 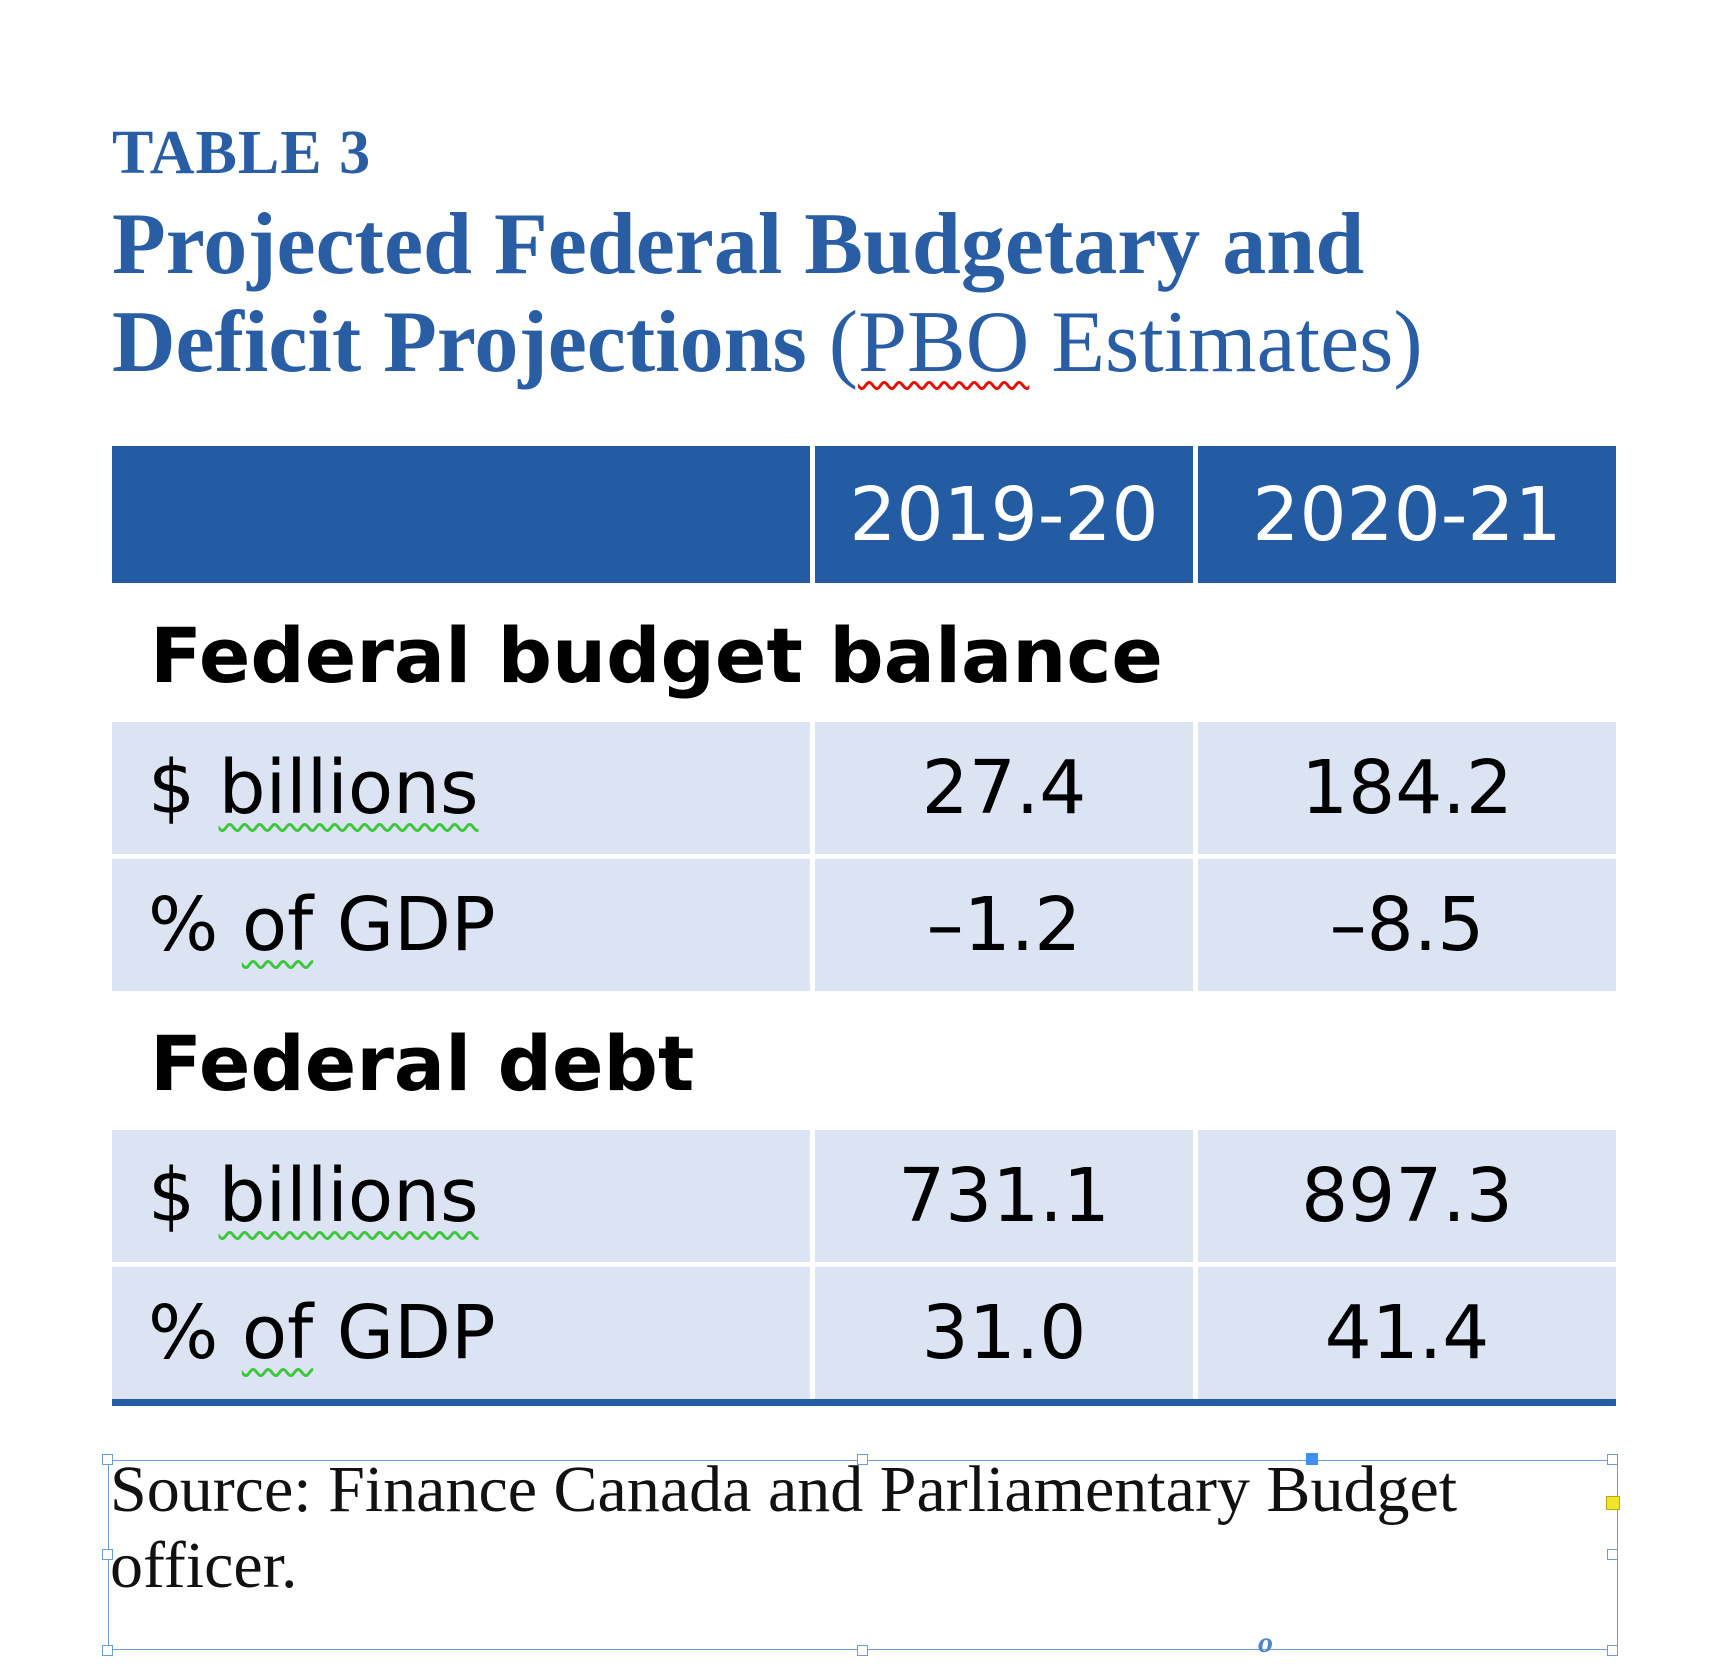 What do you see at coordinates (1407, 1196) in the screenshot?
I see `value-cell: 897.3` at bounding box center [1407, 1196].